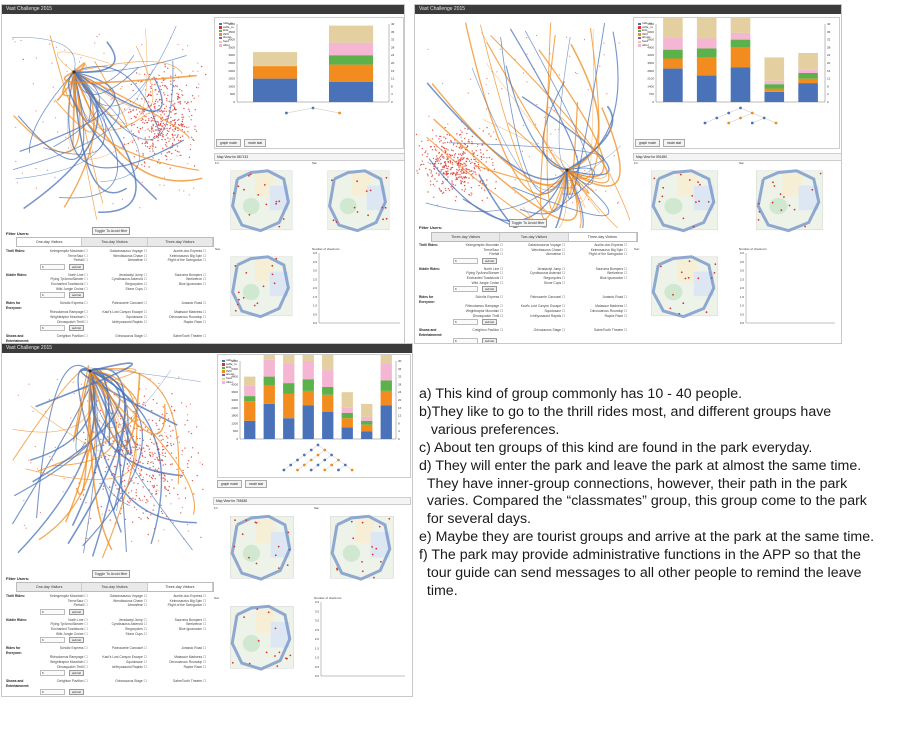 Image resolution: width=923 pixels, height=732 pixels. I want to click on graph-mode-button-1: graph mode, so click(229, 143).